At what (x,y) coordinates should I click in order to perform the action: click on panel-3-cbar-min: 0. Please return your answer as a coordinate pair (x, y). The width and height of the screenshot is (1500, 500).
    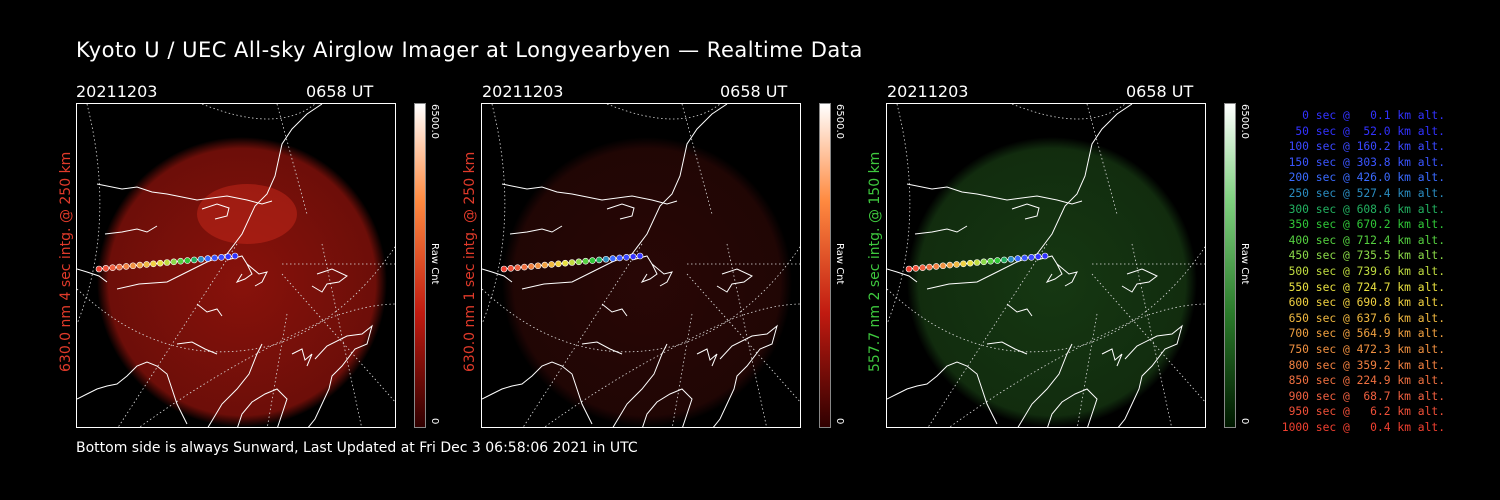
    Looking at the image, I should click on (1244, 421).